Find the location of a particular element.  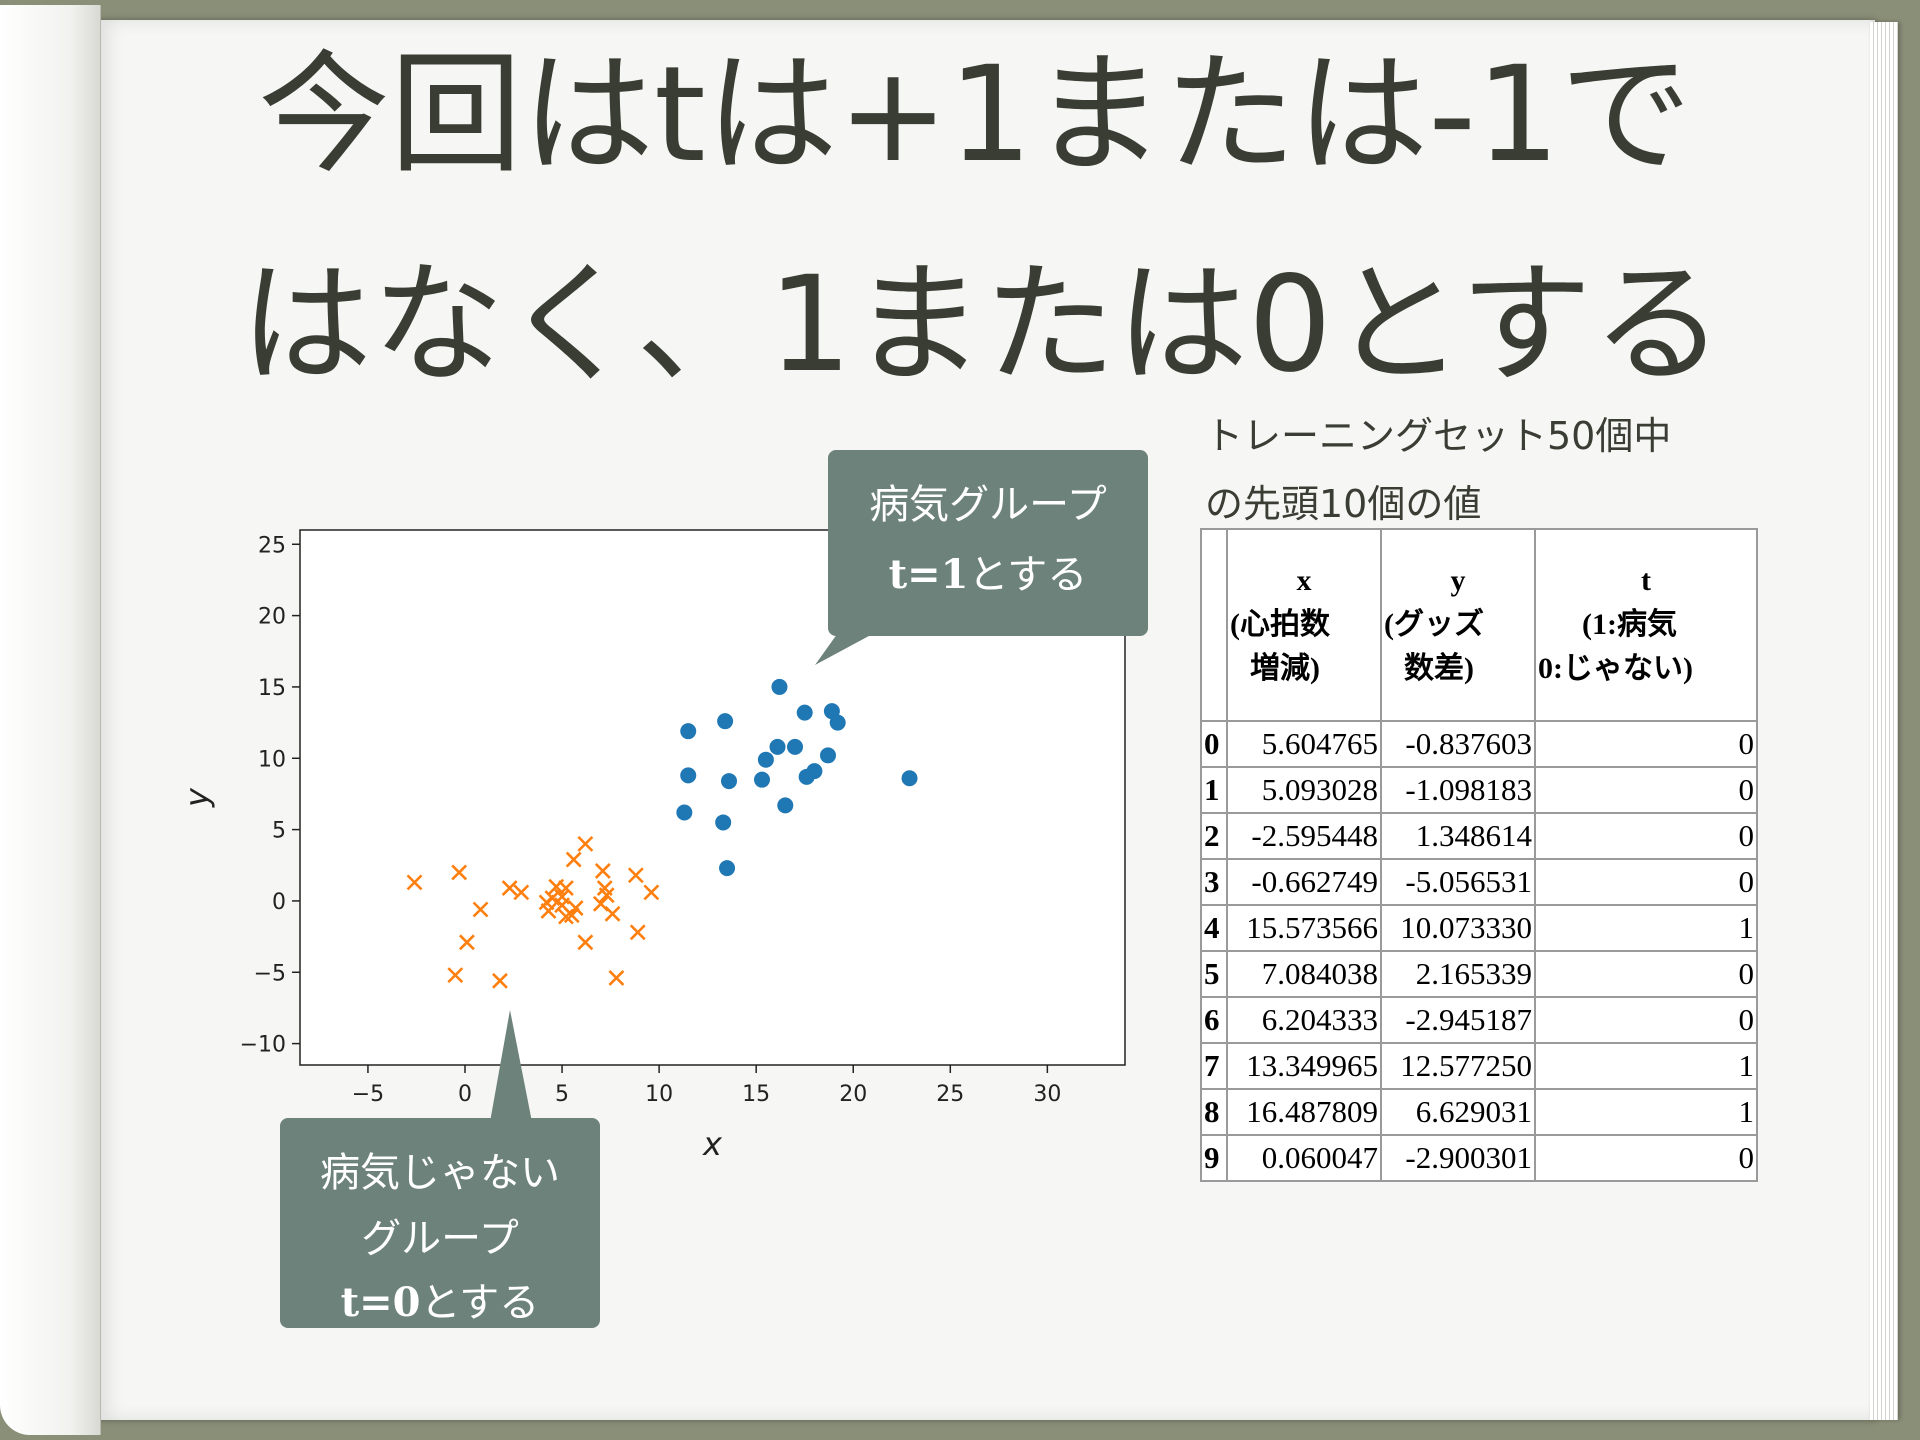

cell-y: -0.837603 is located at coordinates (1458, 744).